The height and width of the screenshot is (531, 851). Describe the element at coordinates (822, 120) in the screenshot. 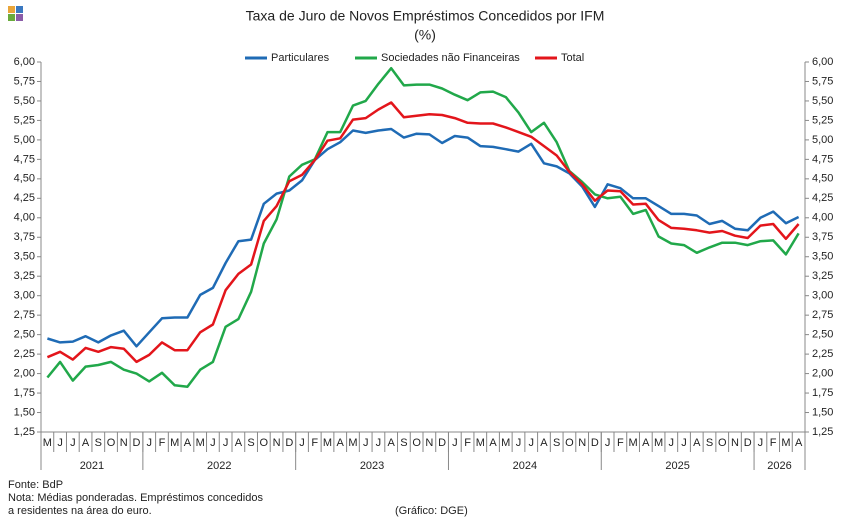

I see `y2-tick-label: 5,25` at that location.